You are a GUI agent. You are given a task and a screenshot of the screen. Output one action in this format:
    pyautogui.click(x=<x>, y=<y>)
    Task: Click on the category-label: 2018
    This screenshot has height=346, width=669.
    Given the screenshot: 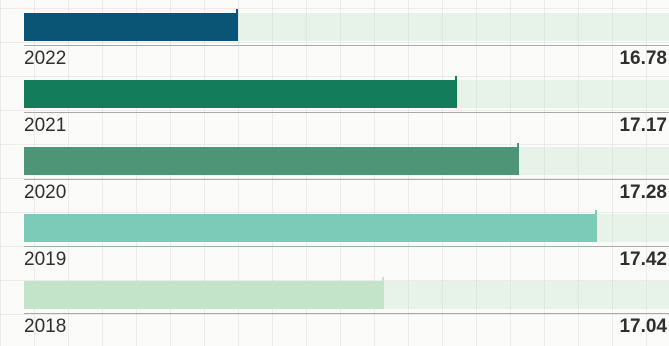 What is the action you would take?
    pyautogui.click(x=45, y=326)
    